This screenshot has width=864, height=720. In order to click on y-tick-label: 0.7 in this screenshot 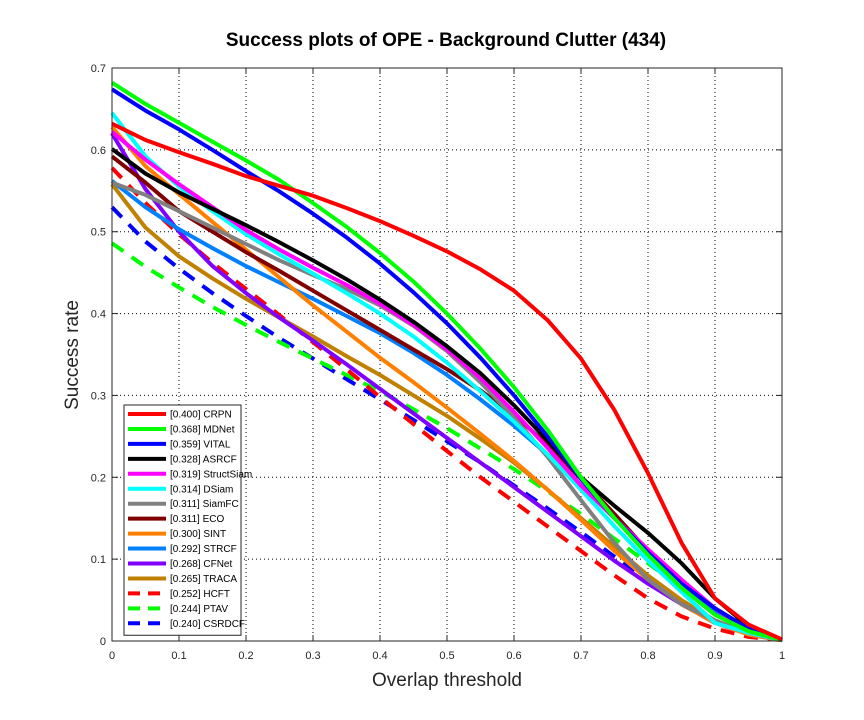, I will do `click(98, 69)`.